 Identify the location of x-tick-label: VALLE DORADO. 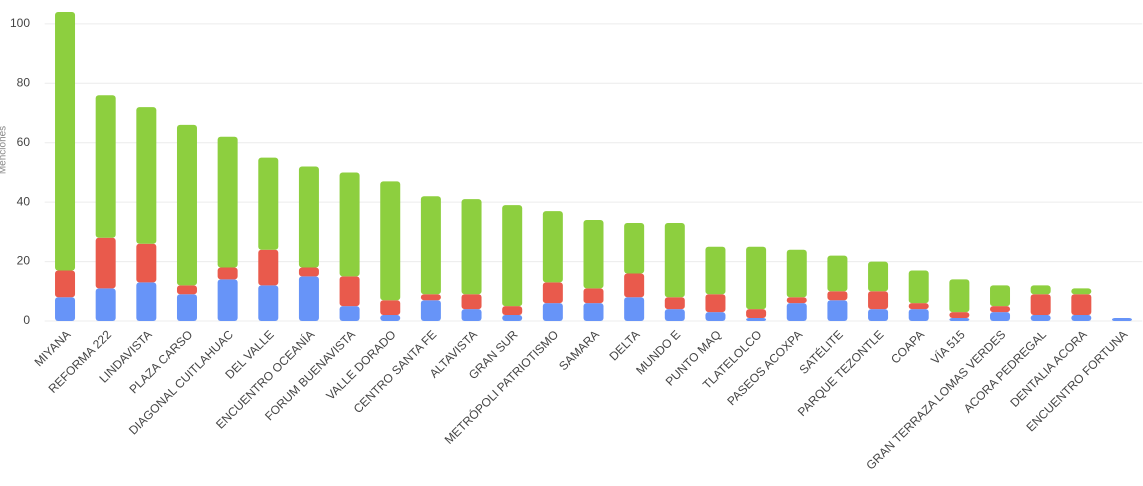
(360, 364).